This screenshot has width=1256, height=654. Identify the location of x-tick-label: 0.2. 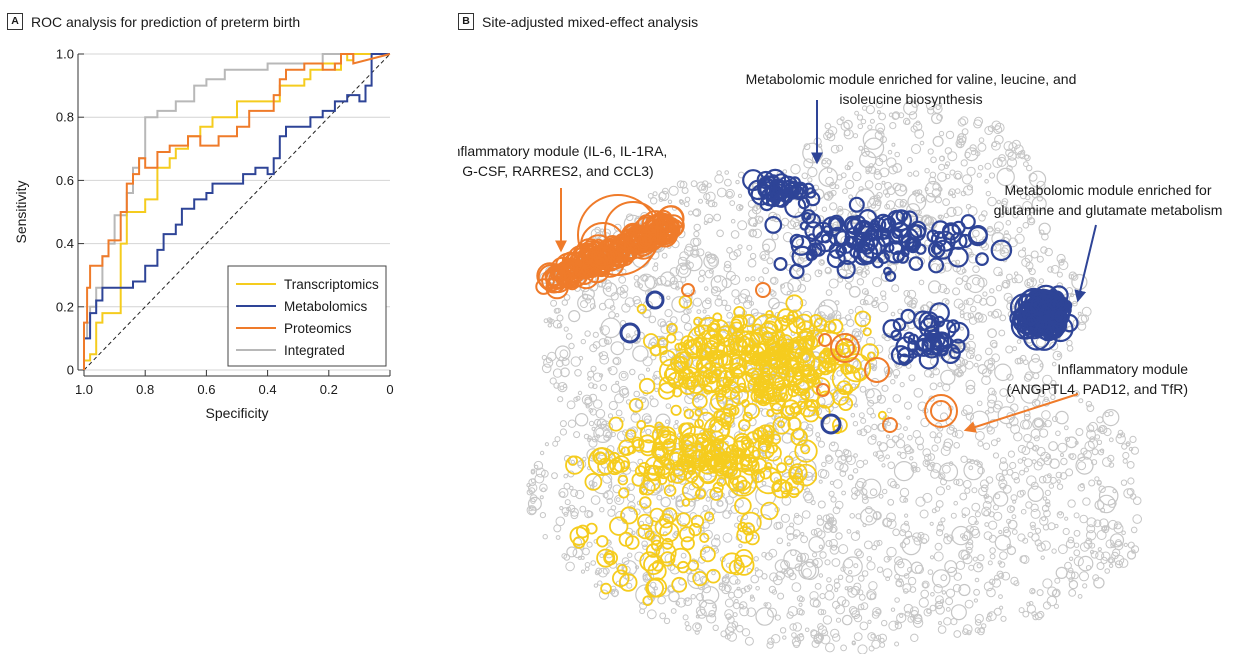
(329, 389).